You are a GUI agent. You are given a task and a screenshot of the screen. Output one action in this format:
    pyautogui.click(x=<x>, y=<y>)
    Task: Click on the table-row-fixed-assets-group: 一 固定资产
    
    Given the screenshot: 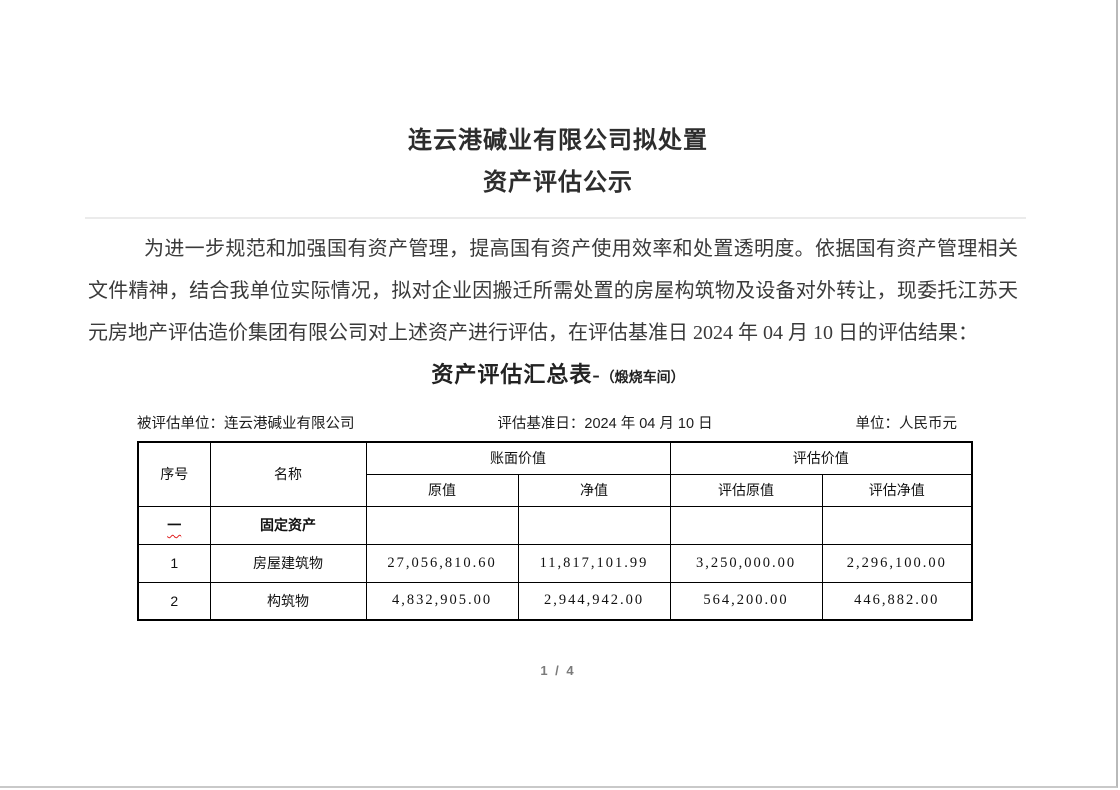 What is the action you would take?
    pyautogui.click(x=555, y=525)
    